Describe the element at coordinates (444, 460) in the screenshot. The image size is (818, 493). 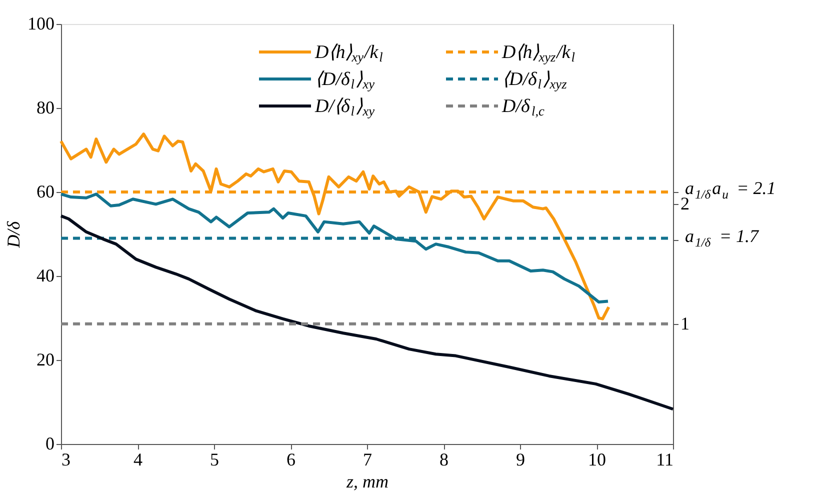
I see `x-tick-label: 8` at that location.